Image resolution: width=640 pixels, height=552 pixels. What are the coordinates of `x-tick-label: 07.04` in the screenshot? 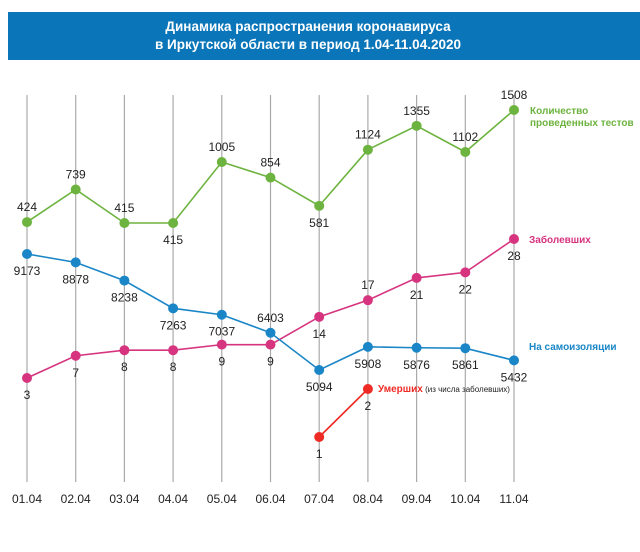 It's located at (319, 499).